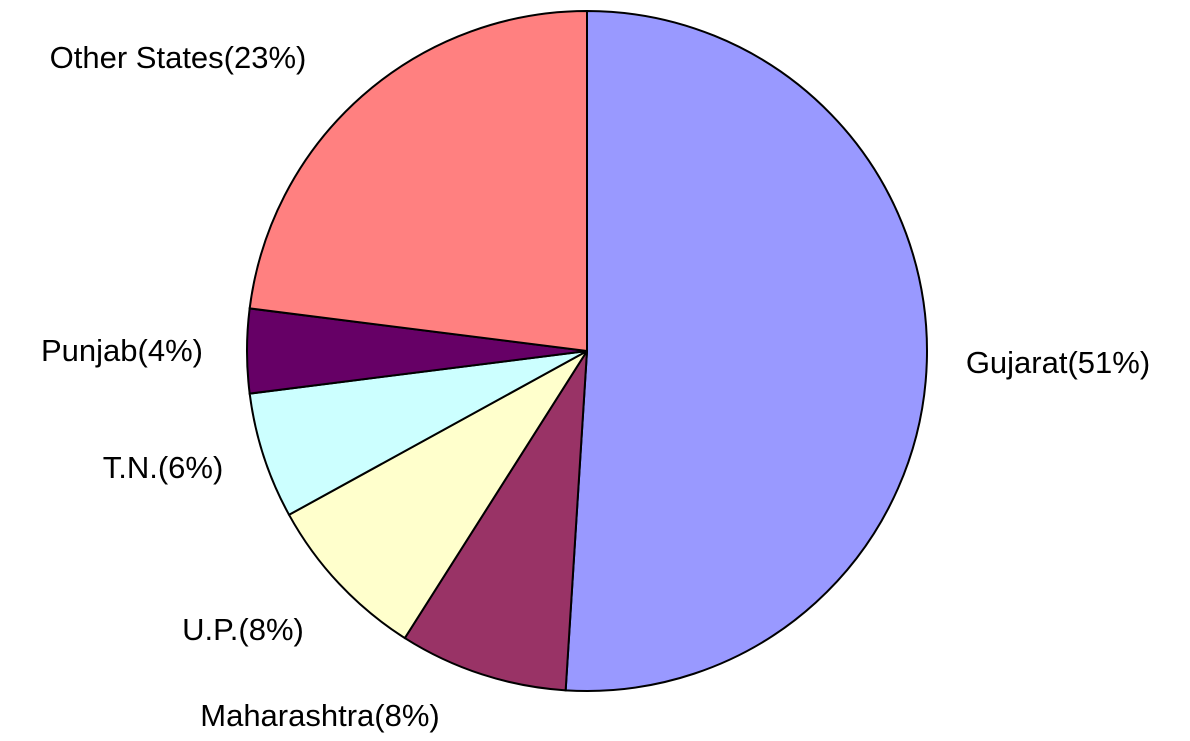 The width and height of the screenshot is (1190, 741). What do you see at coordinates (178, 57) in the screenshot?
I see `slice-label: Other States(23%)` at bounding box center [178, 57].